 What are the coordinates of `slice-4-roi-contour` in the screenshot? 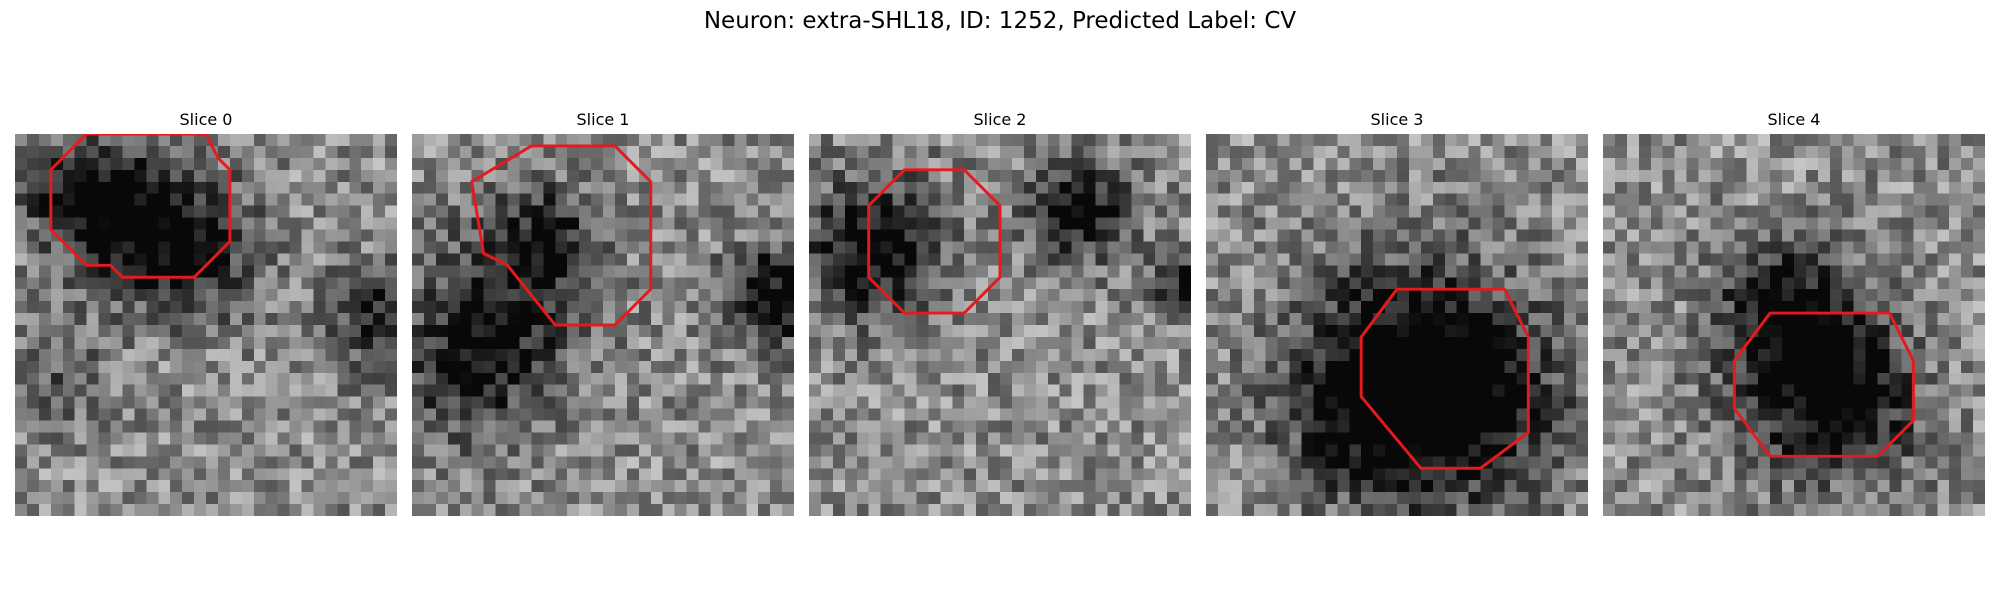 It's located at (1823, 384).